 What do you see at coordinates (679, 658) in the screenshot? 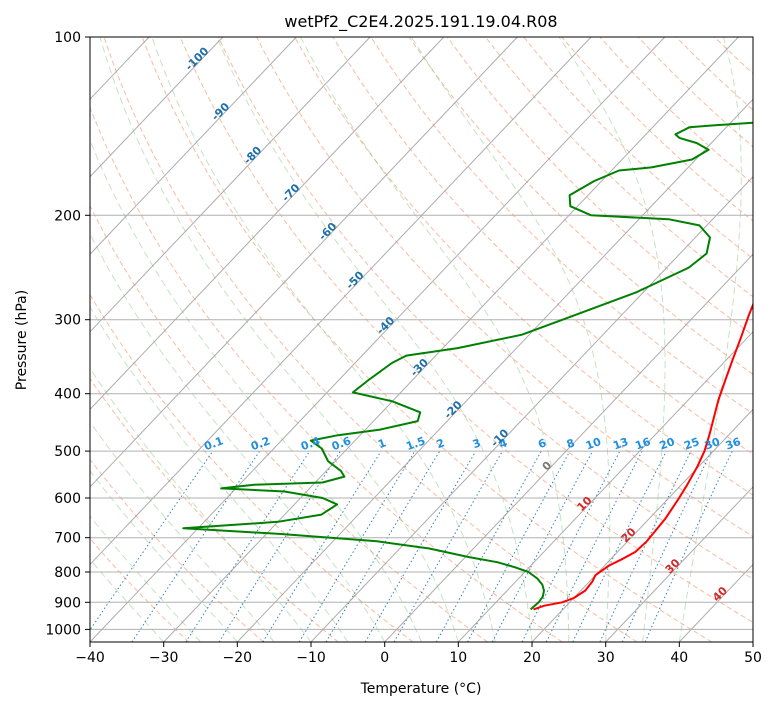
I see `x-tick-label: 40` at bounding box center [679, 658].